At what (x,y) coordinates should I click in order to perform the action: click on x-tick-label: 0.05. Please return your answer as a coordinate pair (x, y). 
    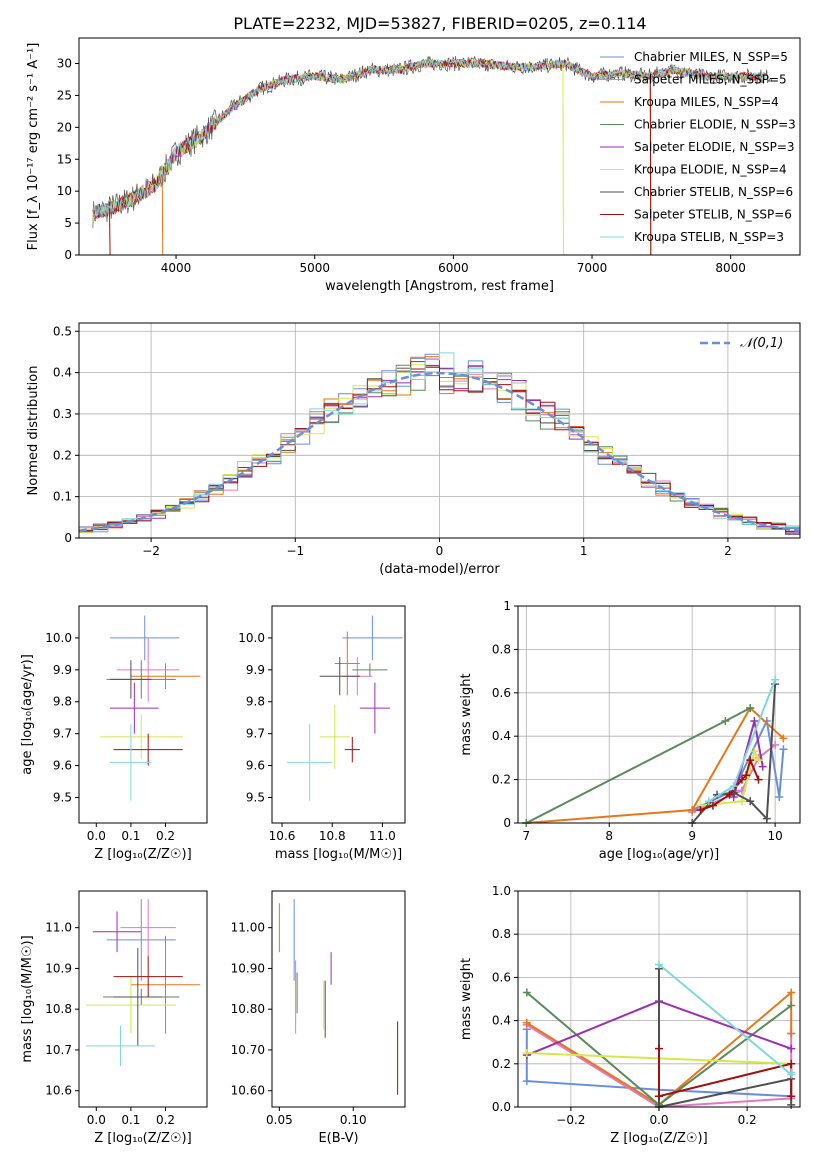
    Looking at the image, I should click on (279, 1120).